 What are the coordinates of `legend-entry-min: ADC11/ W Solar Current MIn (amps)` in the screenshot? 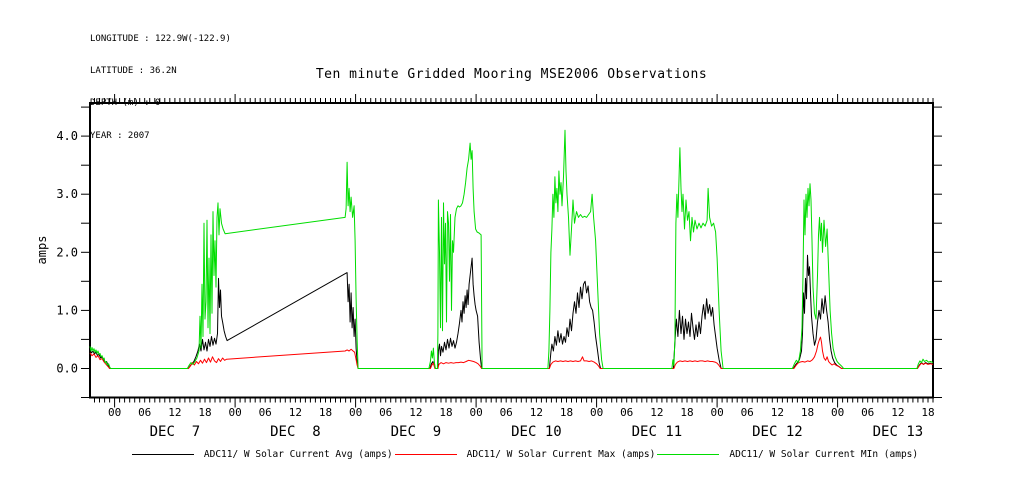 It's located at (787, 454).